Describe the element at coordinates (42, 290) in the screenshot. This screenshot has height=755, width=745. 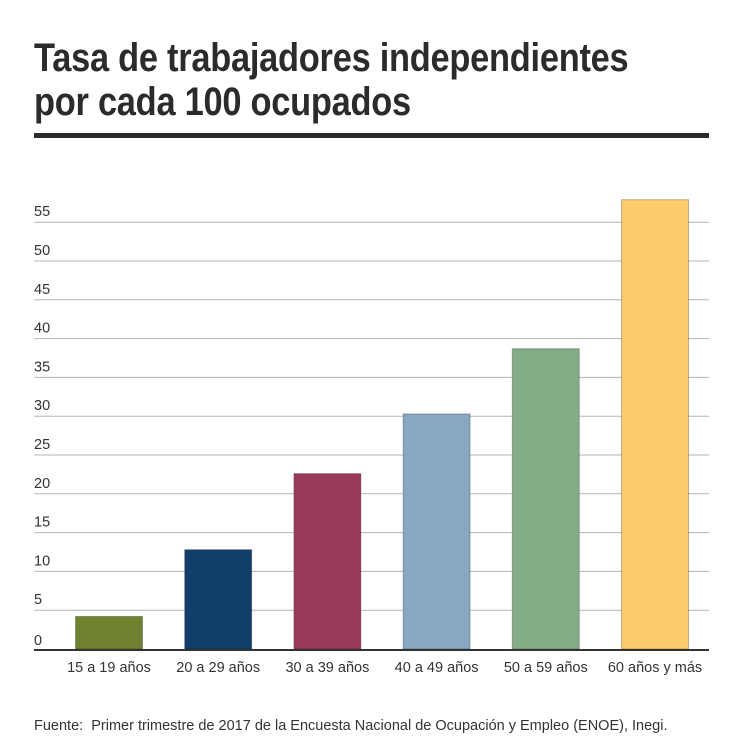
I see `y-tick-label-45: 45` at that location.